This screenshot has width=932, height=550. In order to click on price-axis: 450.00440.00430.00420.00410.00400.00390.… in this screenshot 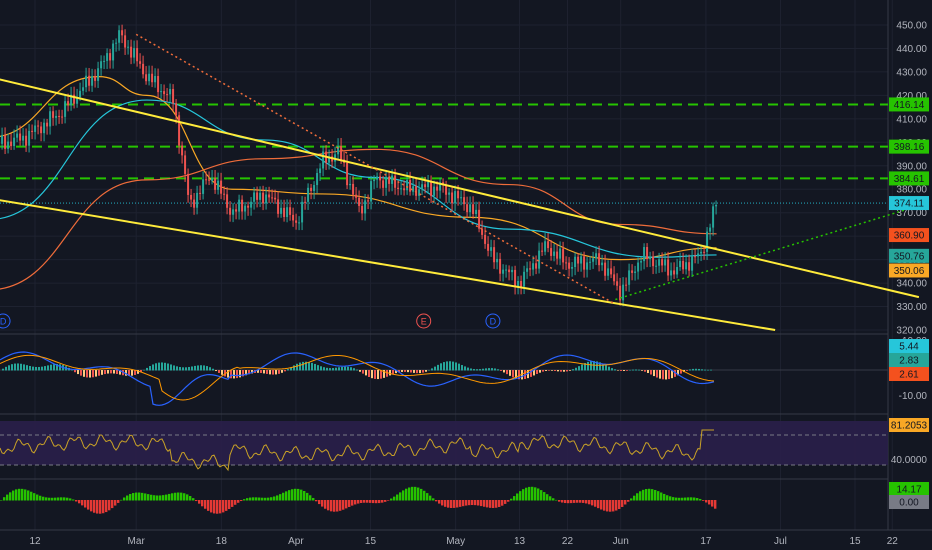, I will do `click(909, 244)`.